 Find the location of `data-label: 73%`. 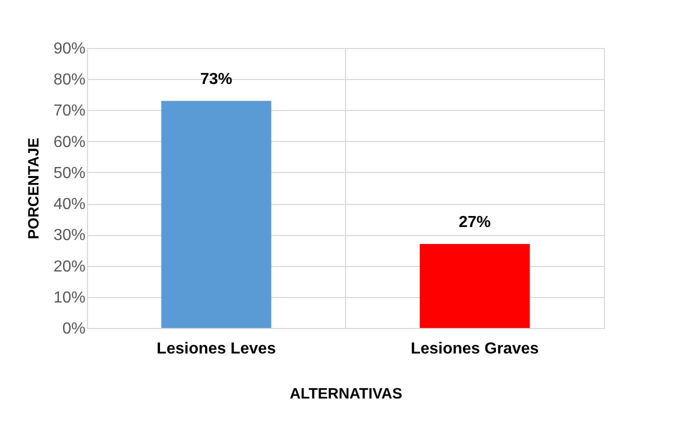

data-label: 73% is located at coordinates (216, 79).